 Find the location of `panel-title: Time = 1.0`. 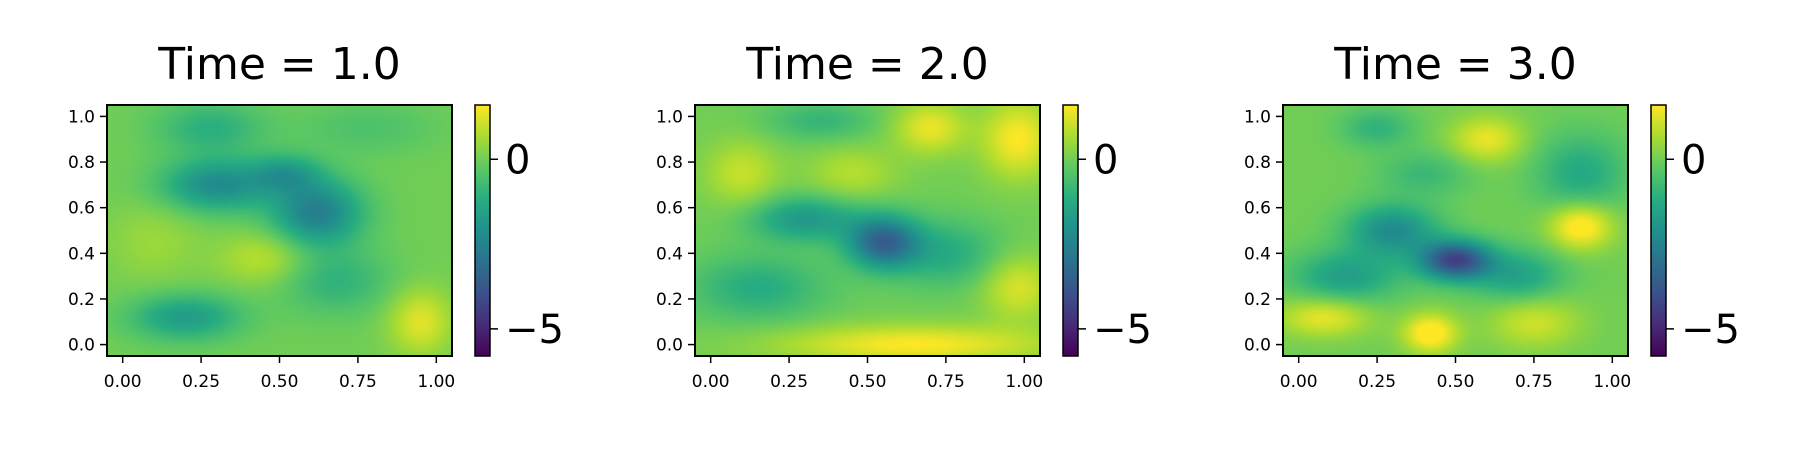

panel-title: Time = 1.0 is located at coordinates (279, 64).